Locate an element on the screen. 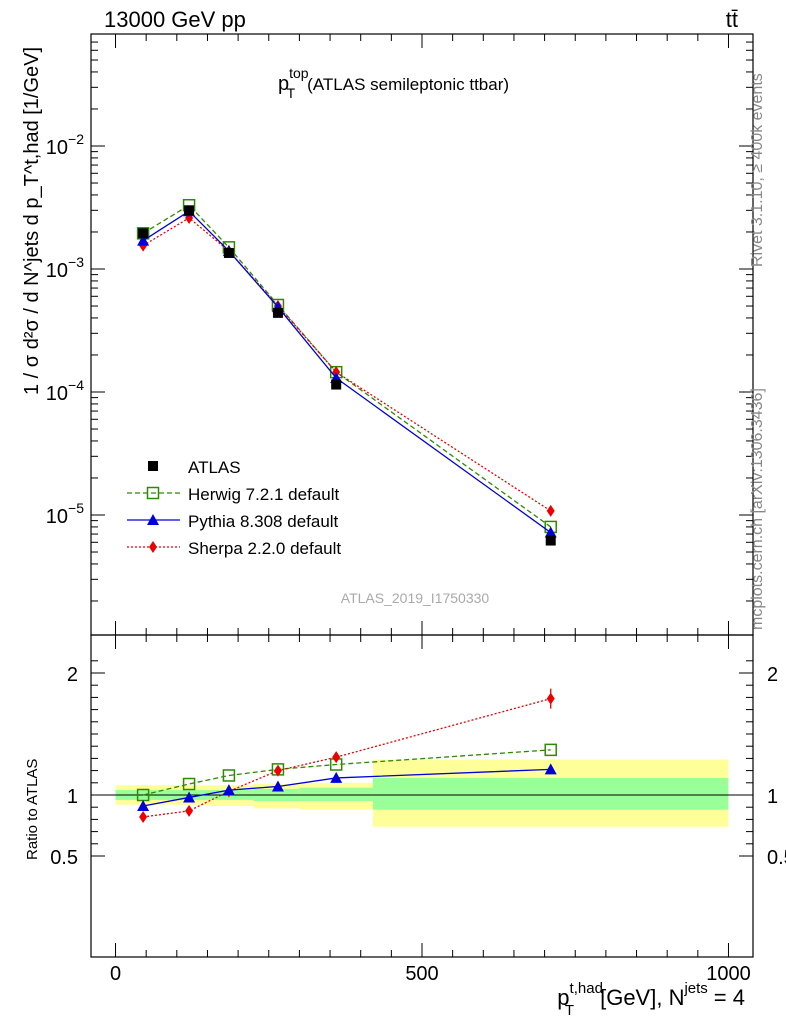  process-label: tt̄ is located at coordinates (732, 19).